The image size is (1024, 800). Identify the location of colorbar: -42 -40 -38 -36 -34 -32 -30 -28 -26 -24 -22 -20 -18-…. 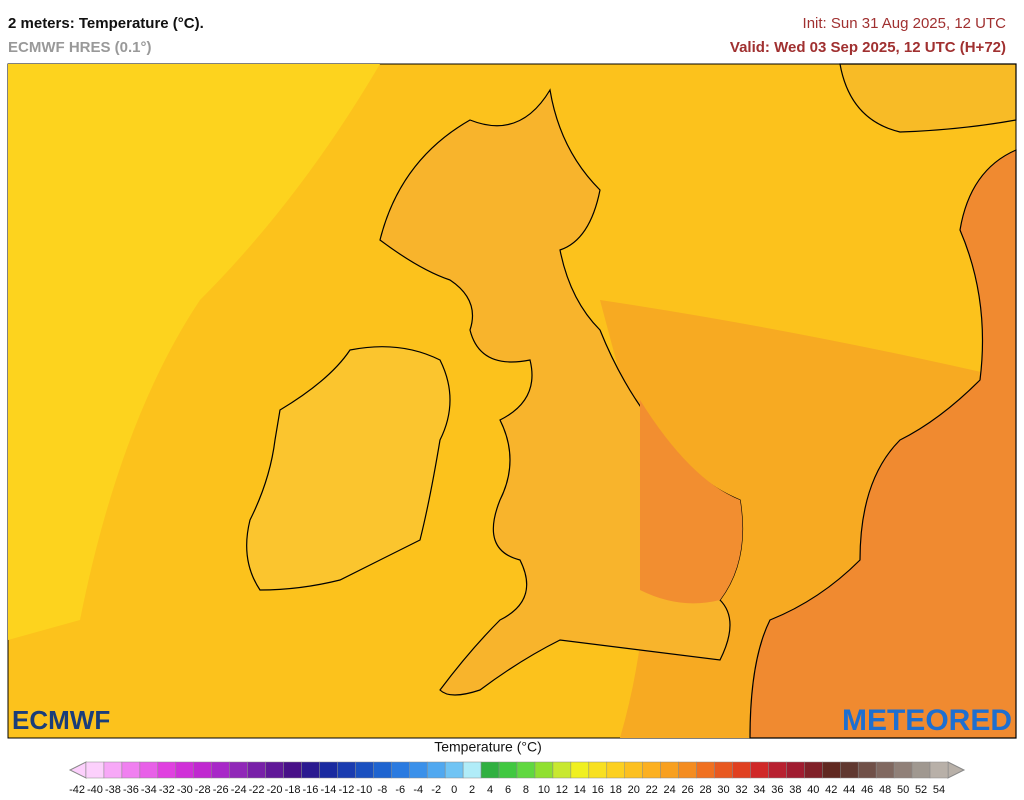
(517, 778).